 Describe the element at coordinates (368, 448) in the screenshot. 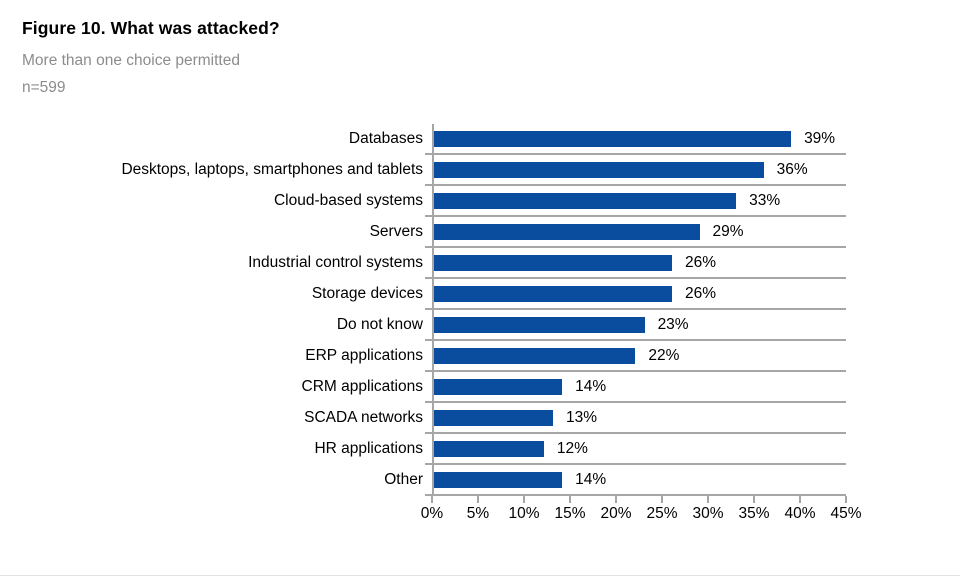

I see `category-label: HR applications` at that location.